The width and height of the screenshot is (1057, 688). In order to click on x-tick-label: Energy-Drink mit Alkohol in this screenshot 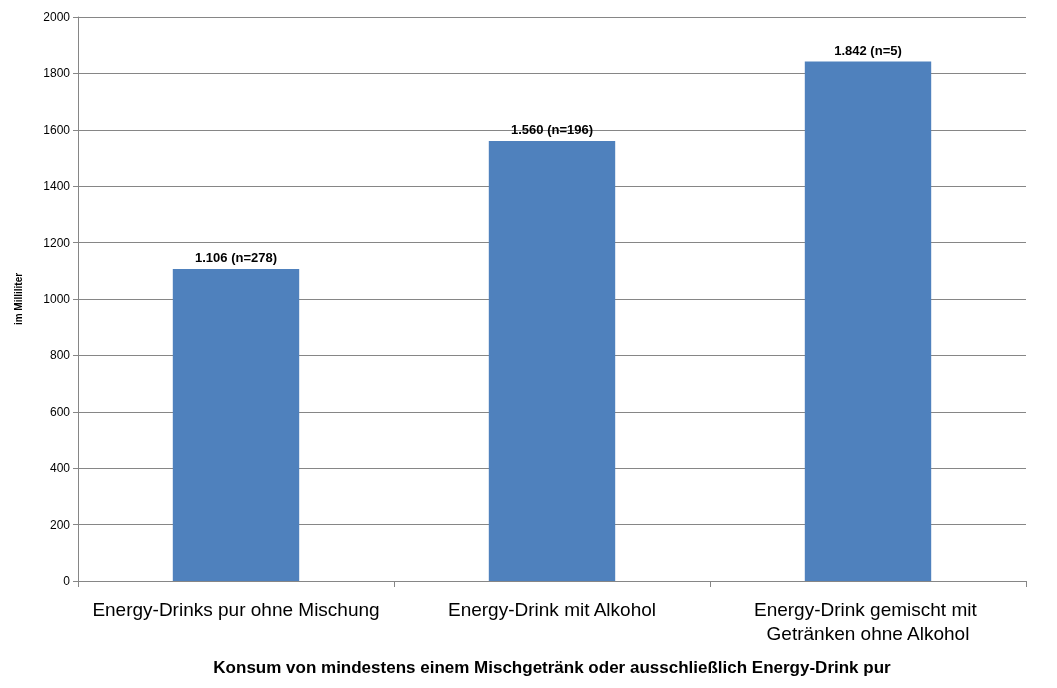, I will do `click(552, 609)`.